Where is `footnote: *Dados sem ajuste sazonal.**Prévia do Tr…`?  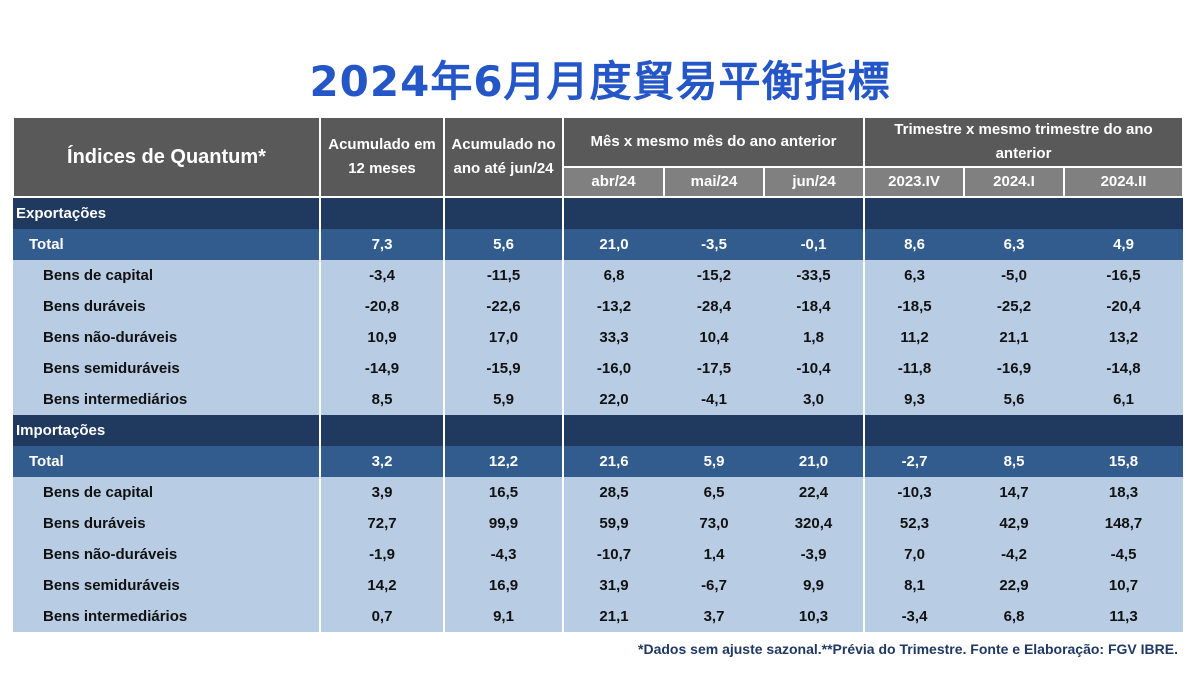
footnote: *Dados sem ajuste sazonal.**Prévia do Tr… is located at coordinates (908, 649).